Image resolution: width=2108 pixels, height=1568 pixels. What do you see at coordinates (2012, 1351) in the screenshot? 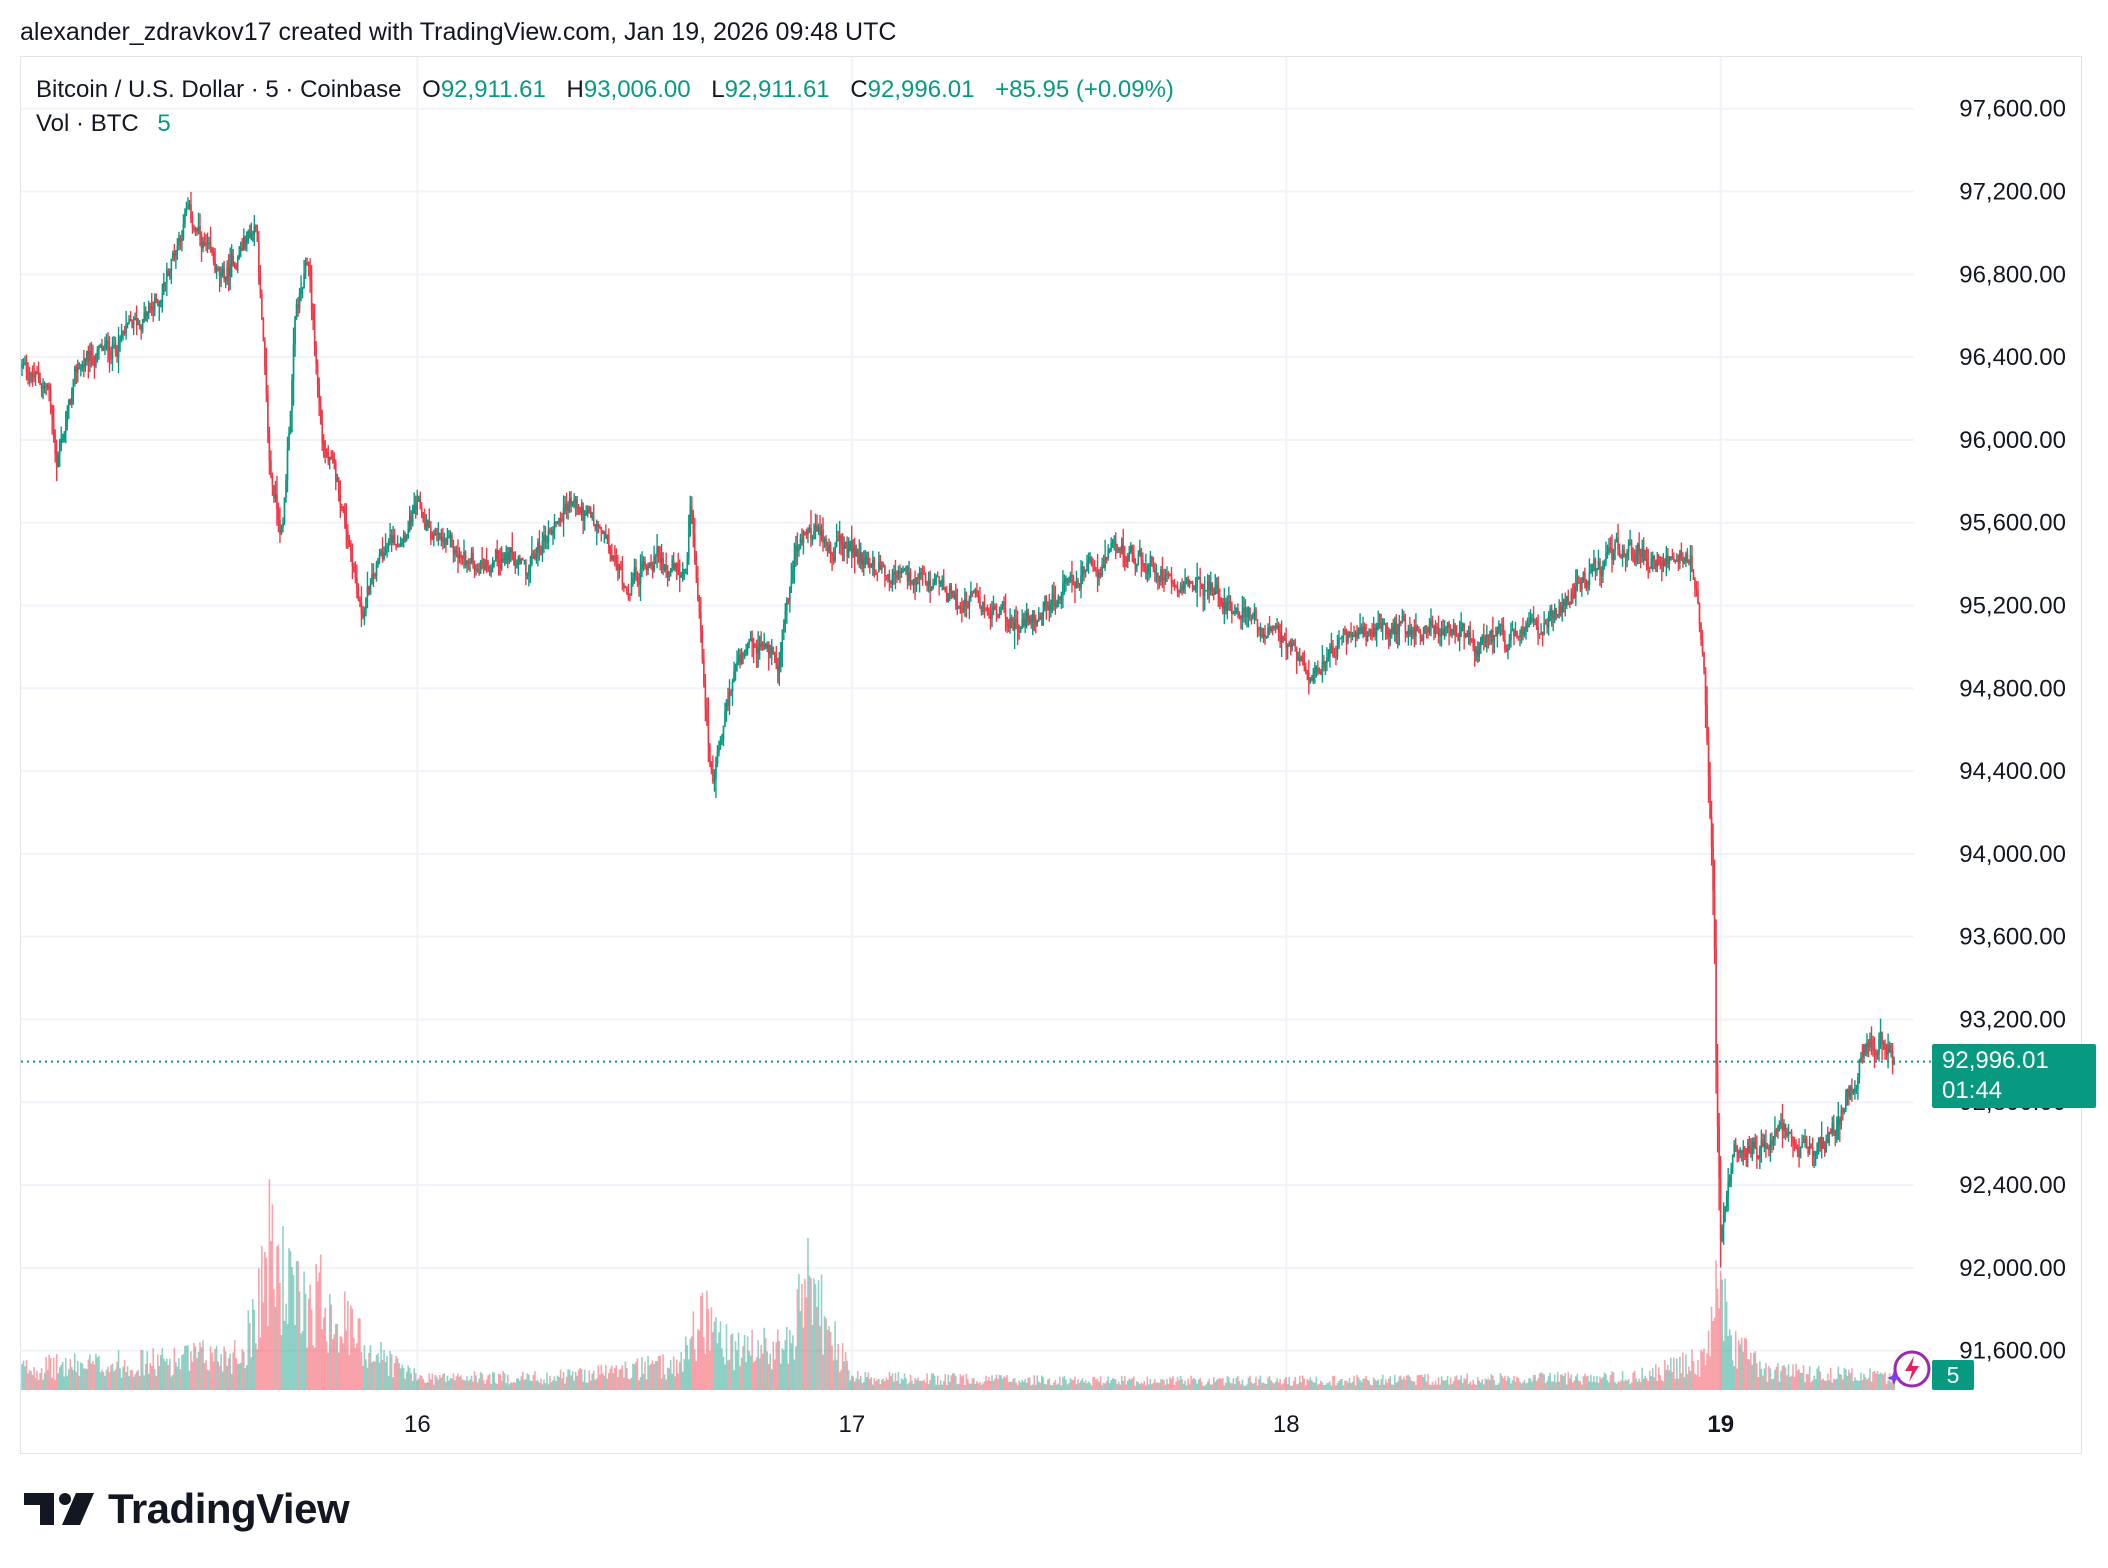
I see `y-tick-label: 91,600.00` at bounding box center [2012, 1351].